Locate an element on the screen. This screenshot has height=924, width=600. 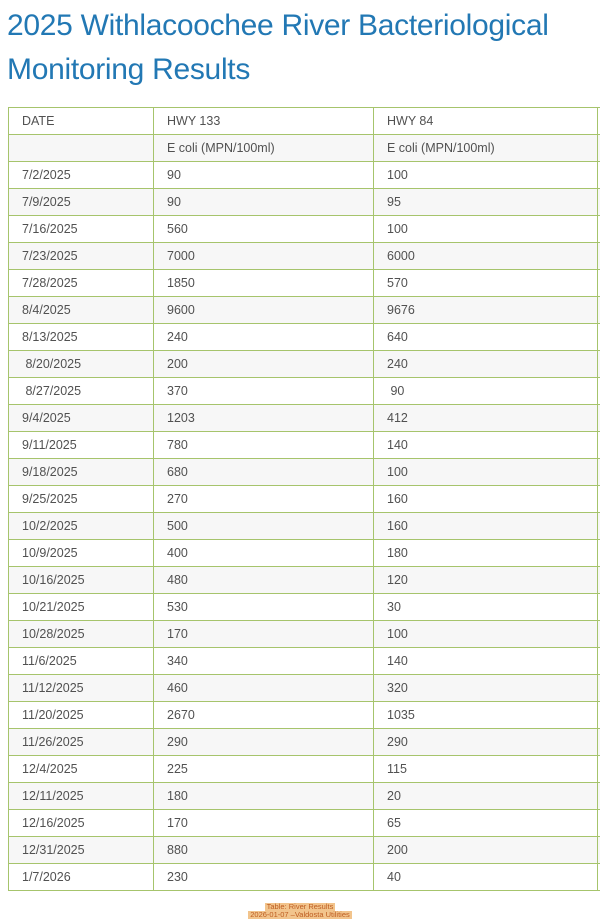
hwy133-value-cell: 270 is located at coordinates (263, 499).